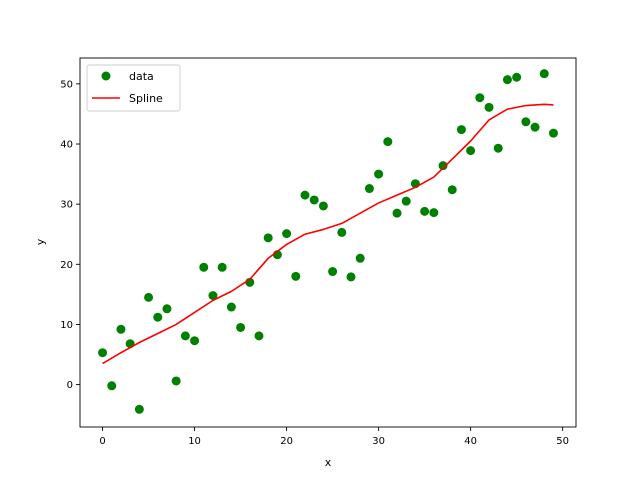 The width and height of the screenshot is (640, 480). Describe the element at coordinates (70, 385) in the screenshot. I see `y-tick-label: 0` at that location.